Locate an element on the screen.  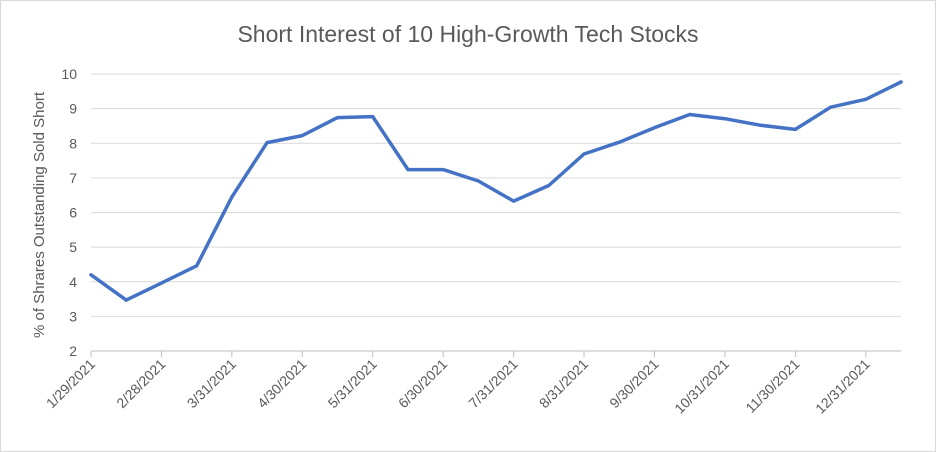
x-tick-label: 8/31/2021 is located at coordinates (564, 384).